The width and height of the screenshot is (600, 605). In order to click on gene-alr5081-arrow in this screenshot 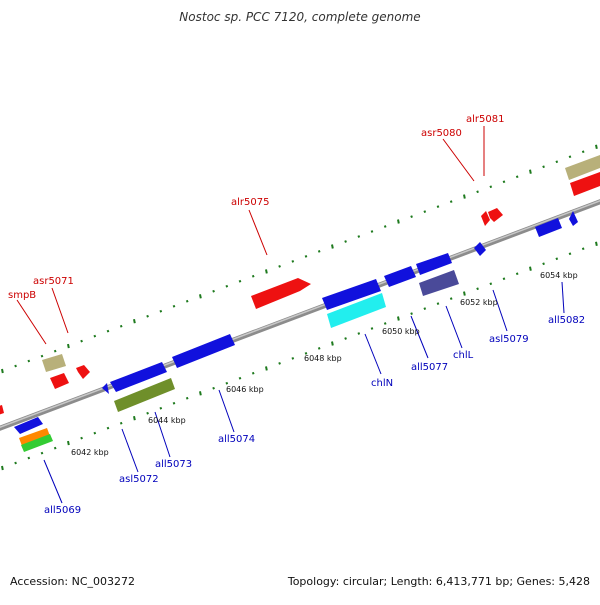, I will do `click(495, 215)`.